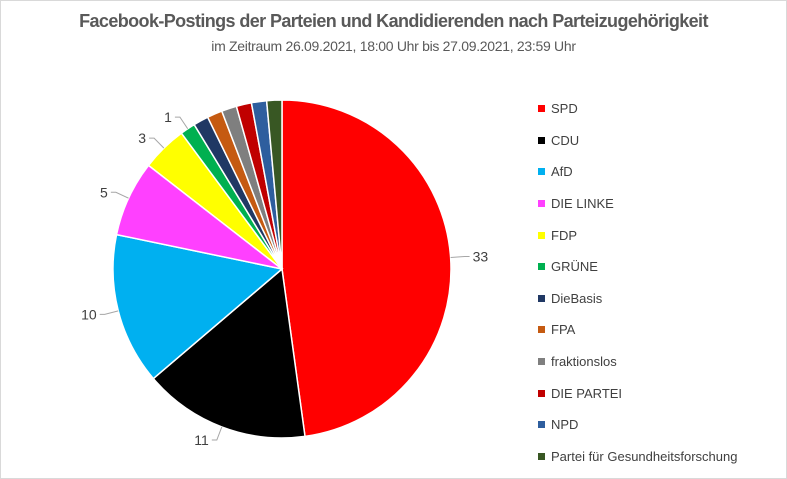 The height and width of the screenshot is (479, 787). Describe the element at coordinates (157, 143) in the screenshot. I see `leader-line-fdp` at that location.